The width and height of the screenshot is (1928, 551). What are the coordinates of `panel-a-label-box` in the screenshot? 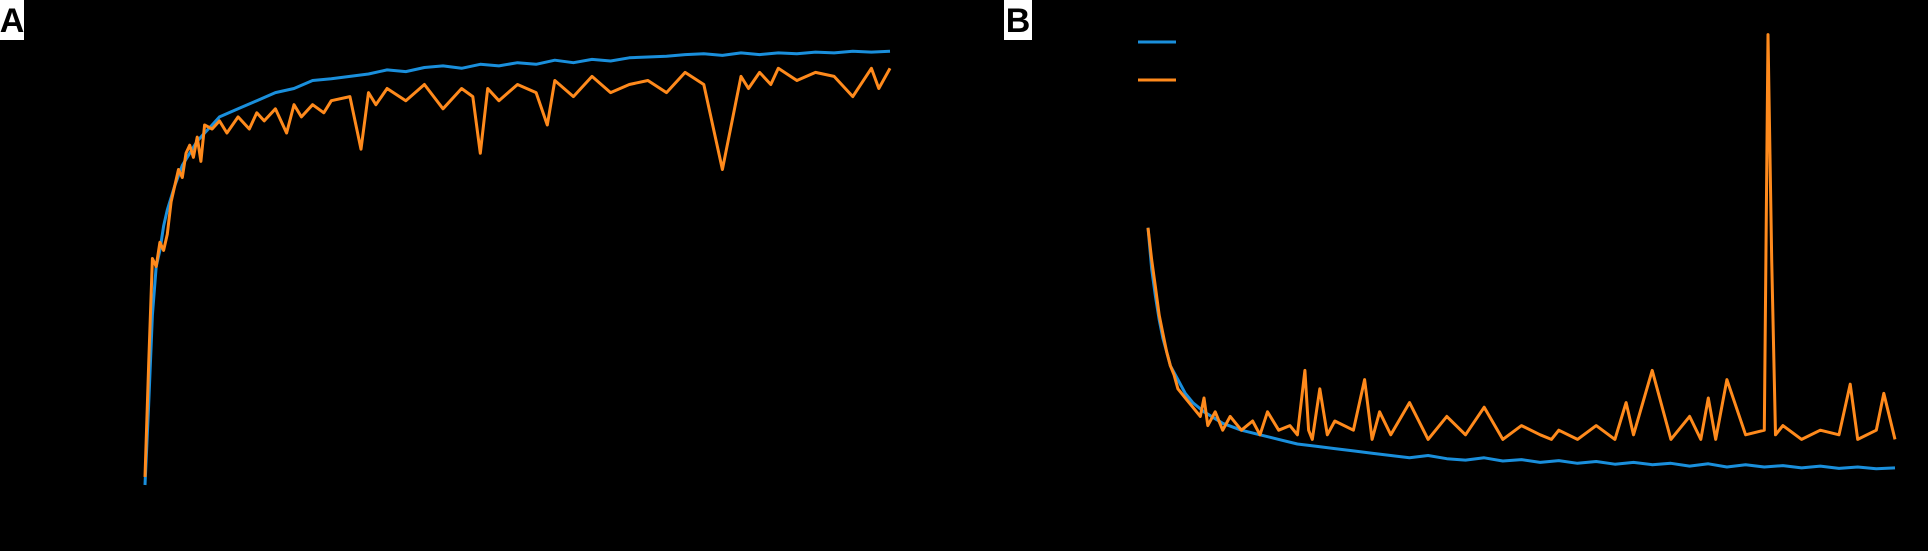 It's located at (12, 20).